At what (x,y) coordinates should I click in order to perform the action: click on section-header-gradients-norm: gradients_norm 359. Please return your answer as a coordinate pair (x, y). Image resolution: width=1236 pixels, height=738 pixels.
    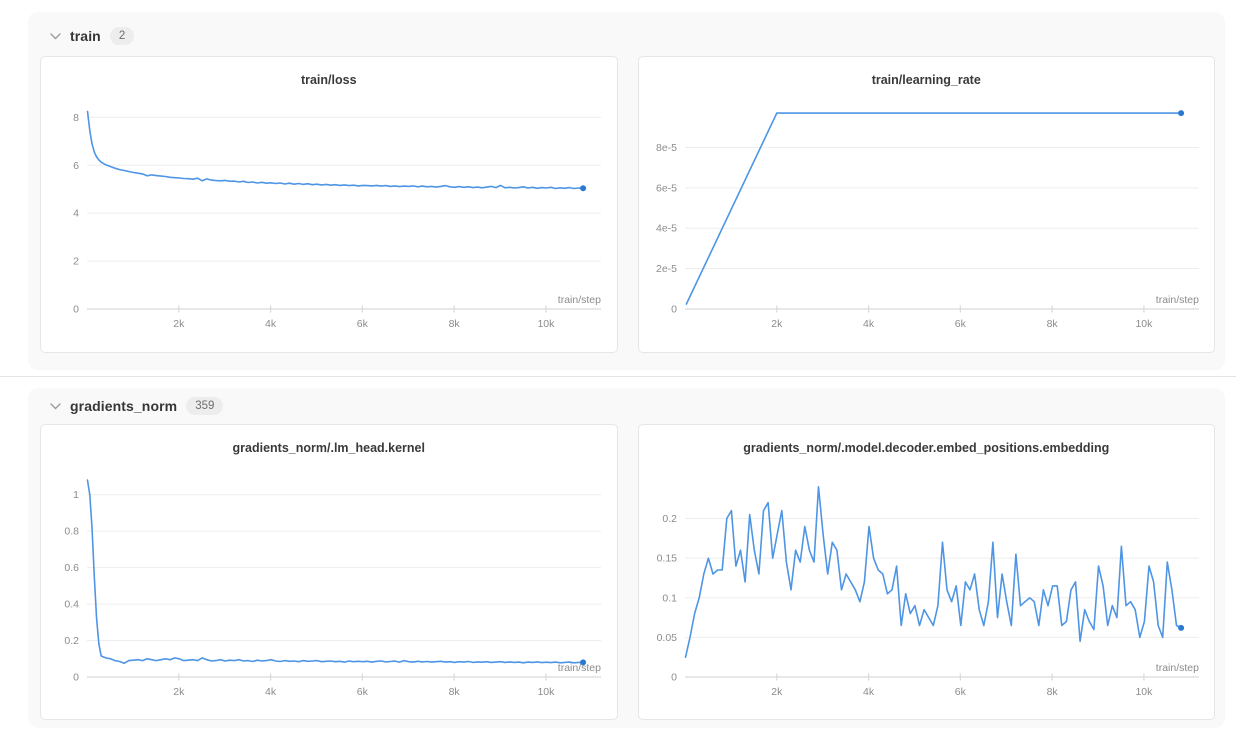
    Looking at the image, I should click on (626, 401).